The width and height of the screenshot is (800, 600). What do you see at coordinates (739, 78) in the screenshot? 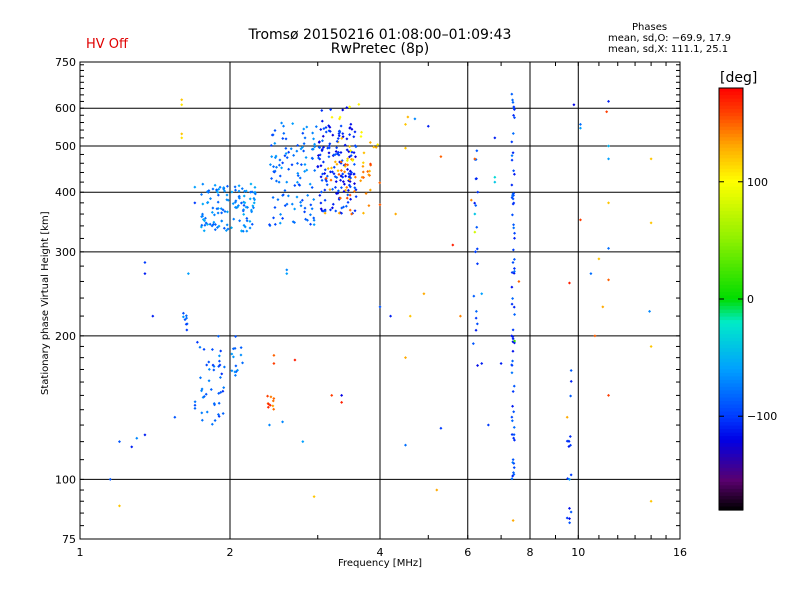
I see `colorbar-unit-label: [deg]` at bounding box center [739, 78].